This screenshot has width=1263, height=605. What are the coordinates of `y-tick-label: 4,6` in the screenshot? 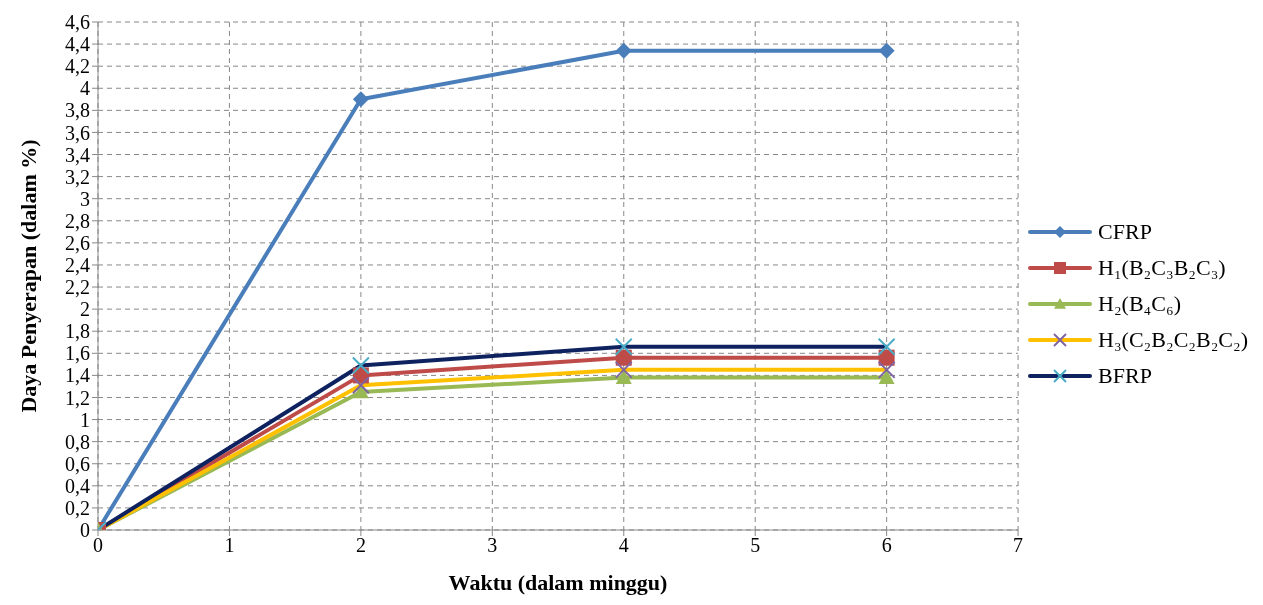 It's located at (77, 22).